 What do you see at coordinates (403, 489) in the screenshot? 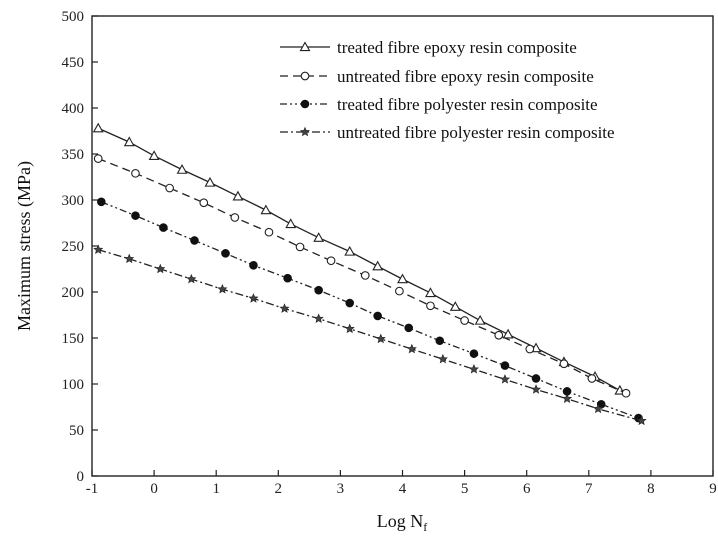
I see `x-tick-label: 4` at bounding box center [403, 489].